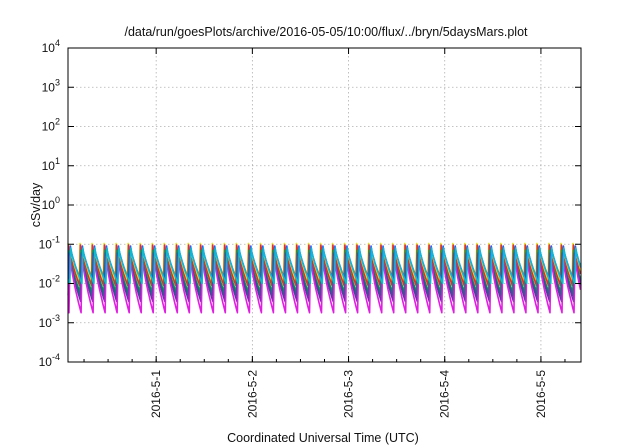 This screenshot has height=448, width=640. What do you see at coordinates (36, 204) in the screenshot?
I see `y-axis-label: cSv/day` at bounding box center [36, 204].